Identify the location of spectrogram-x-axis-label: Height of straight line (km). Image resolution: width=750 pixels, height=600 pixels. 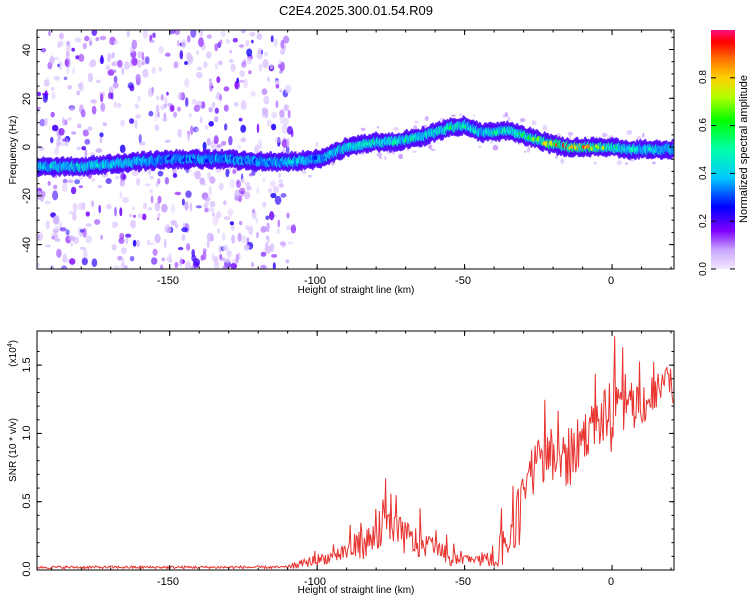
(356, 290).